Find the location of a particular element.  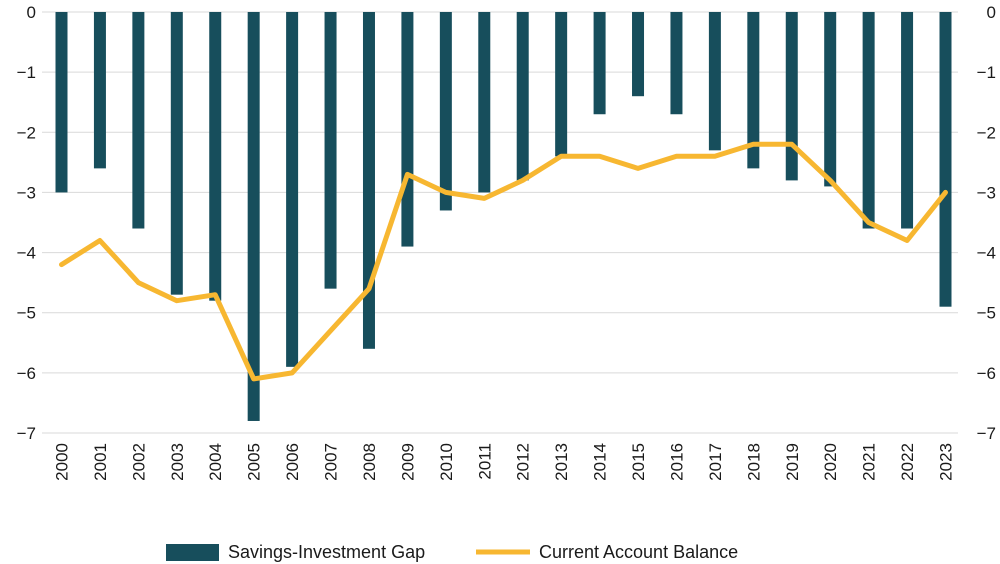

x-tick-label-2008: 2008 is located at coordinates (369, 462).